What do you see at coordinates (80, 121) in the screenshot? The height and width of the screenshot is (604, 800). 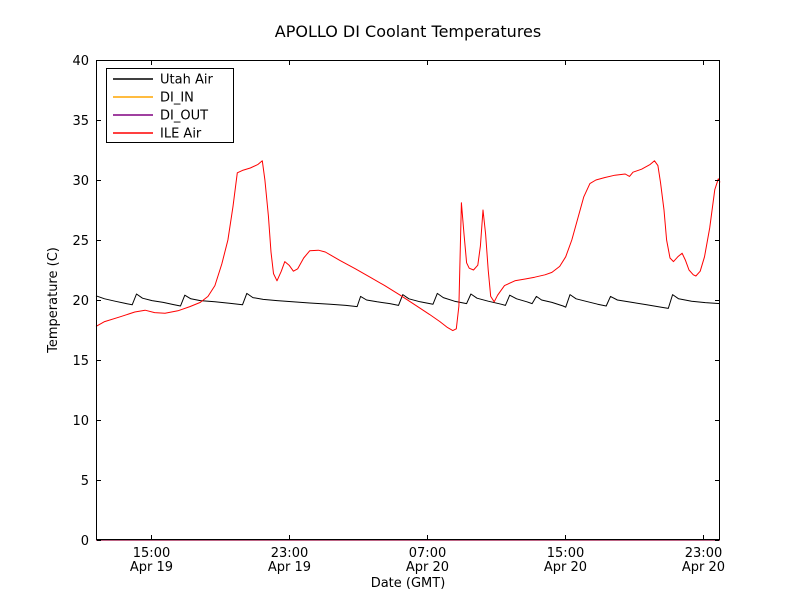 I see `y-tick-label: 35` at bounding box center [80, 121].